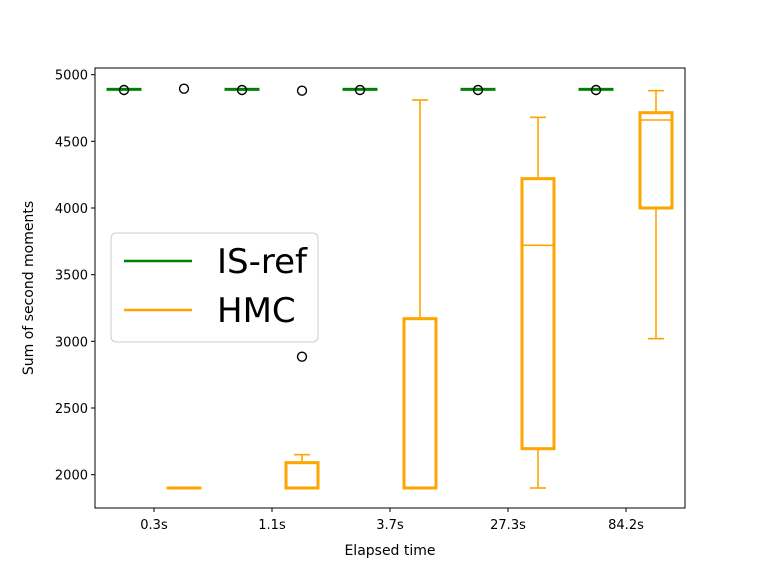  I want to click on y-tick-label: 4000, so click(71, 209).